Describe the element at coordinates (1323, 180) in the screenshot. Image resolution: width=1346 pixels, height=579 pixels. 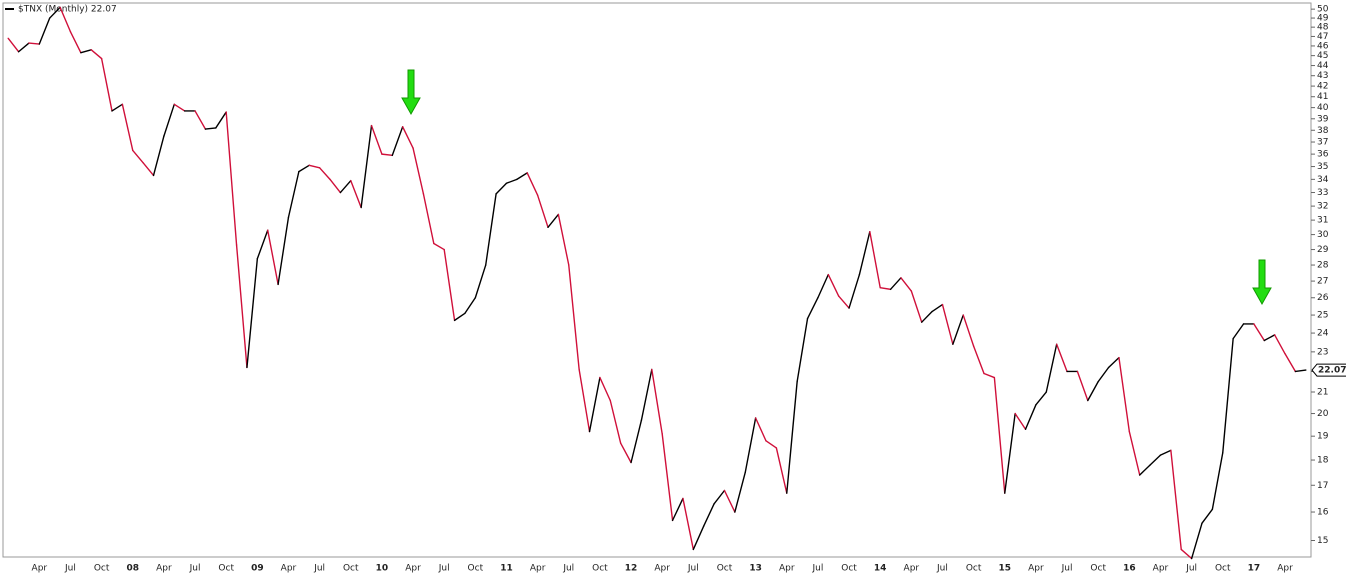
I see `y-tick-label: 34` at that location.